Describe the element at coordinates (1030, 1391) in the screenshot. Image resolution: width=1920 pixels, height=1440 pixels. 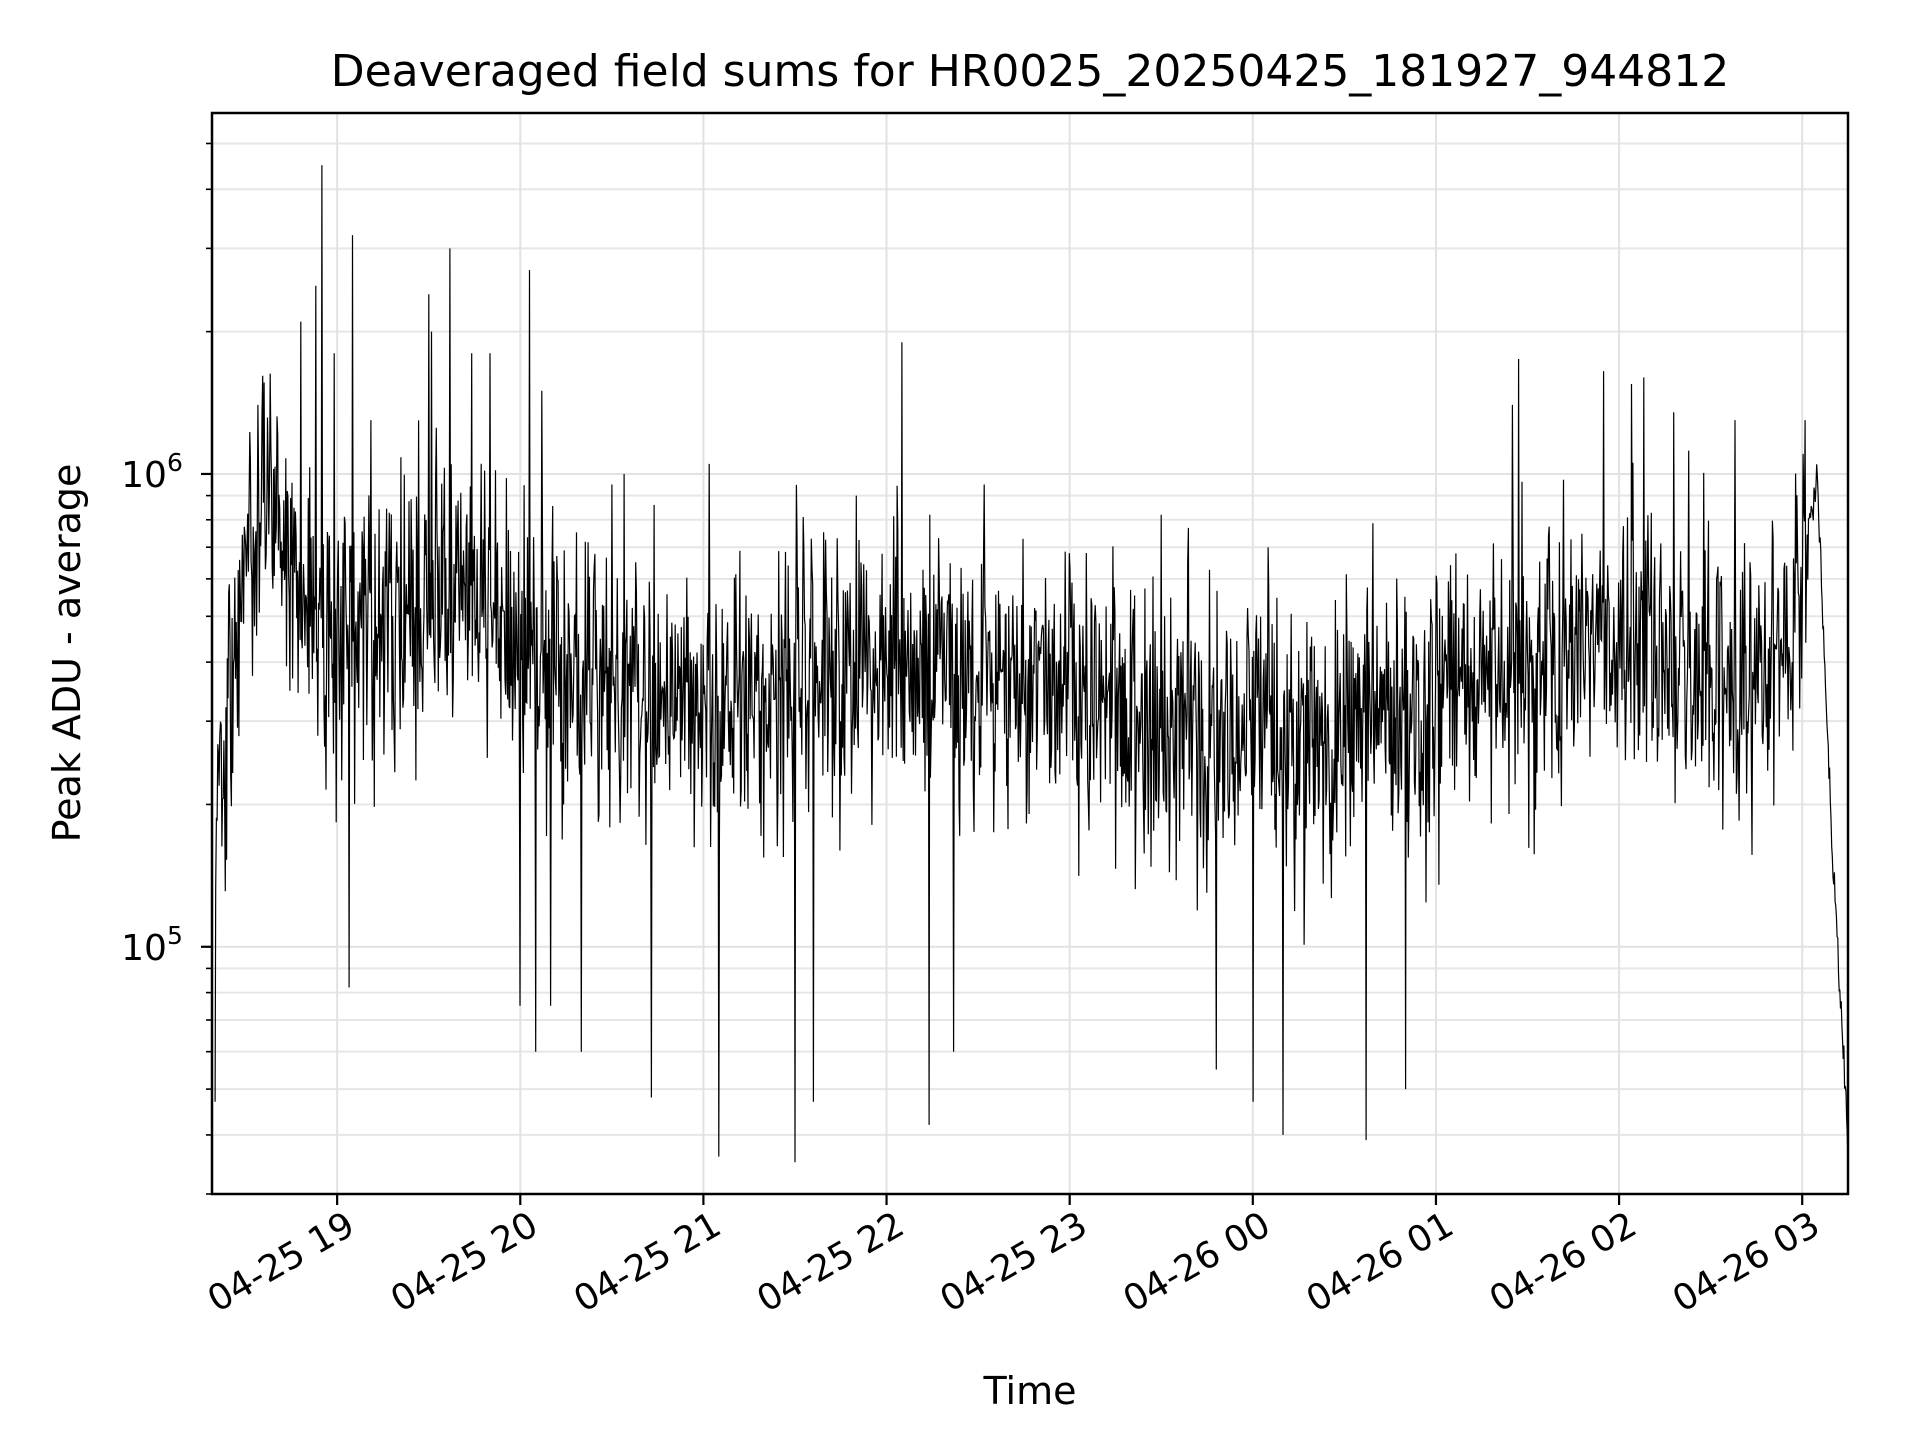
I see `x-axis-label: Time` at that location.